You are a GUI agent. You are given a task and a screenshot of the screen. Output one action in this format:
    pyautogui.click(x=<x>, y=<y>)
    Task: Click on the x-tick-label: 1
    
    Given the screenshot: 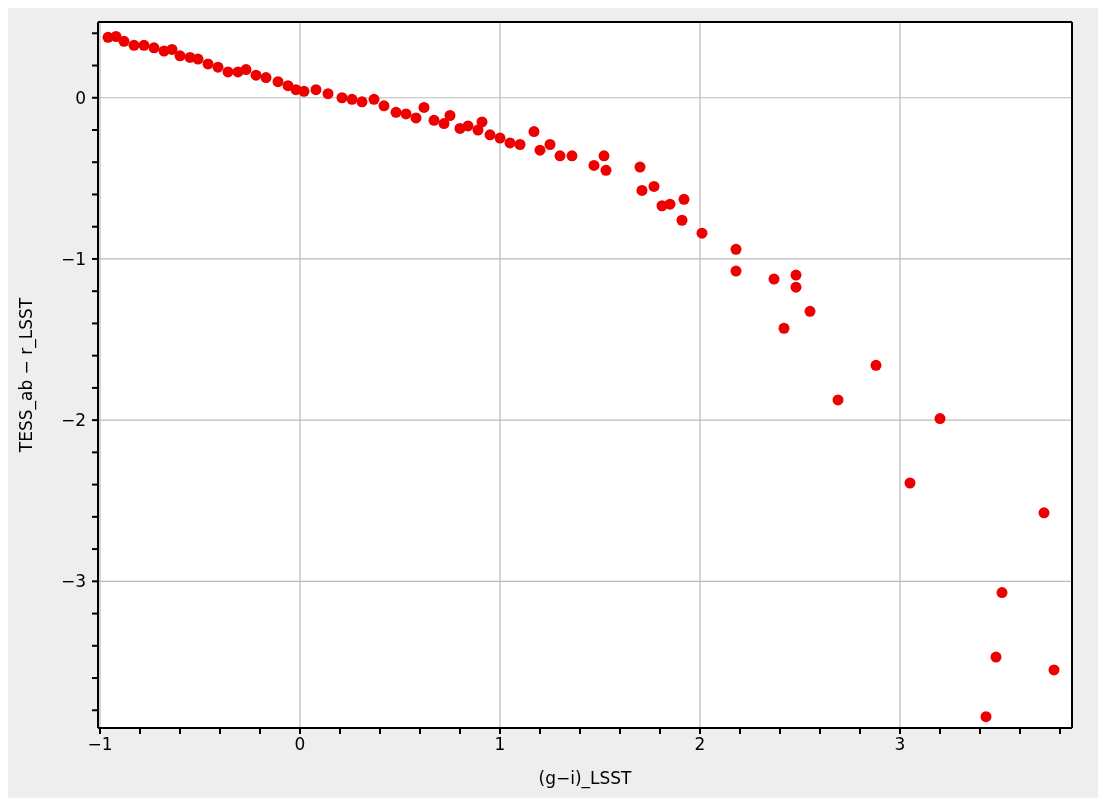 What is the action you would take?
    pyautogui.click(x=500, y=744)
    